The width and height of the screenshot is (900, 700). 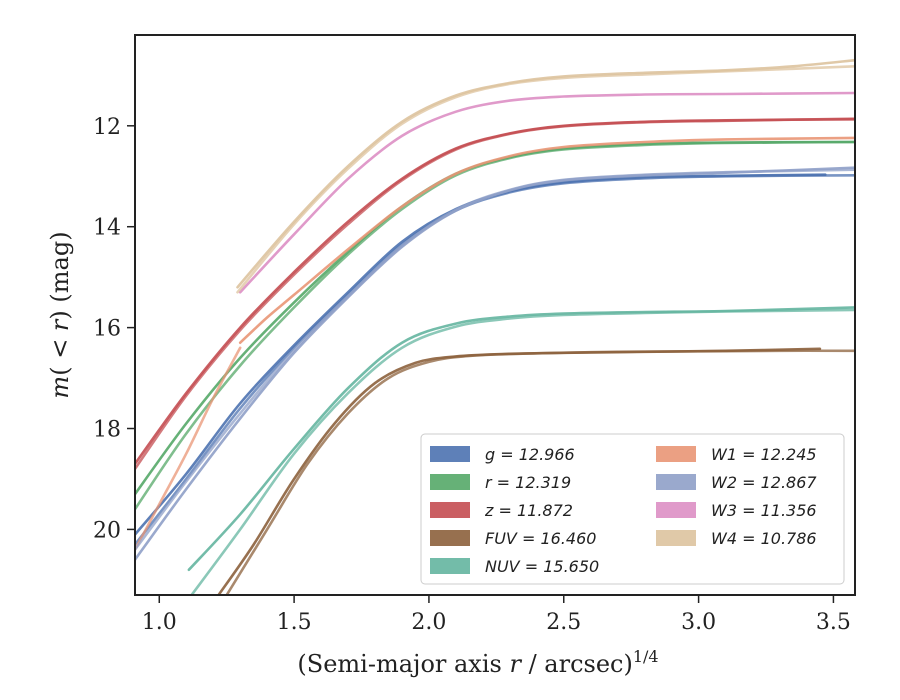 What do you see at coordinates (450, 482) in the screenshot?
I see `legend-swatch-r` at bounding box center [450, 482].